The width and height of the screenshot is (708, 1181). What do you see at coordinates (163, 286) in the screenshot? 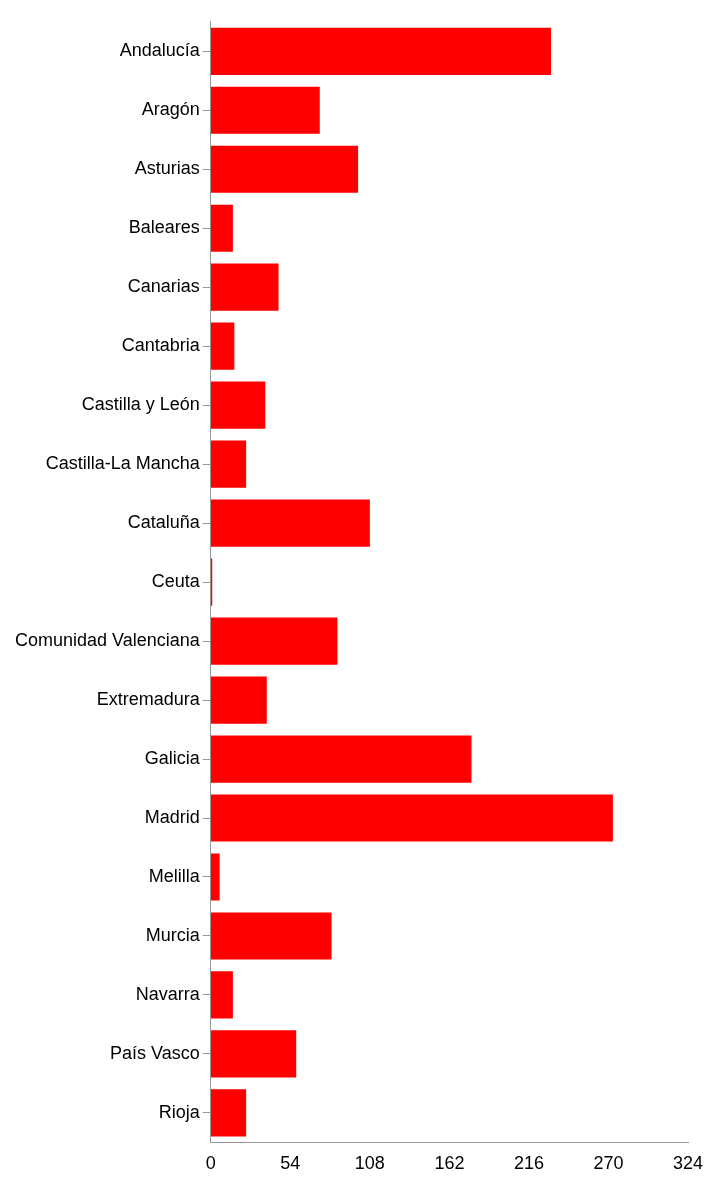
I see `y-tick-label: Canarias` at bounding box center [163, 286].